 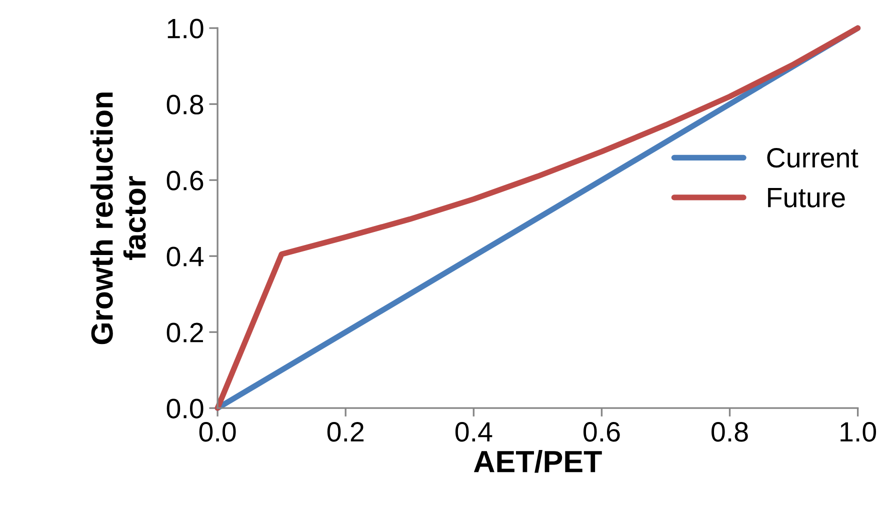 What do you see at coordinates (538, 461) in the screenshot?
I see `x-axis-title: AET/PET` at bounding box center [538, 461].